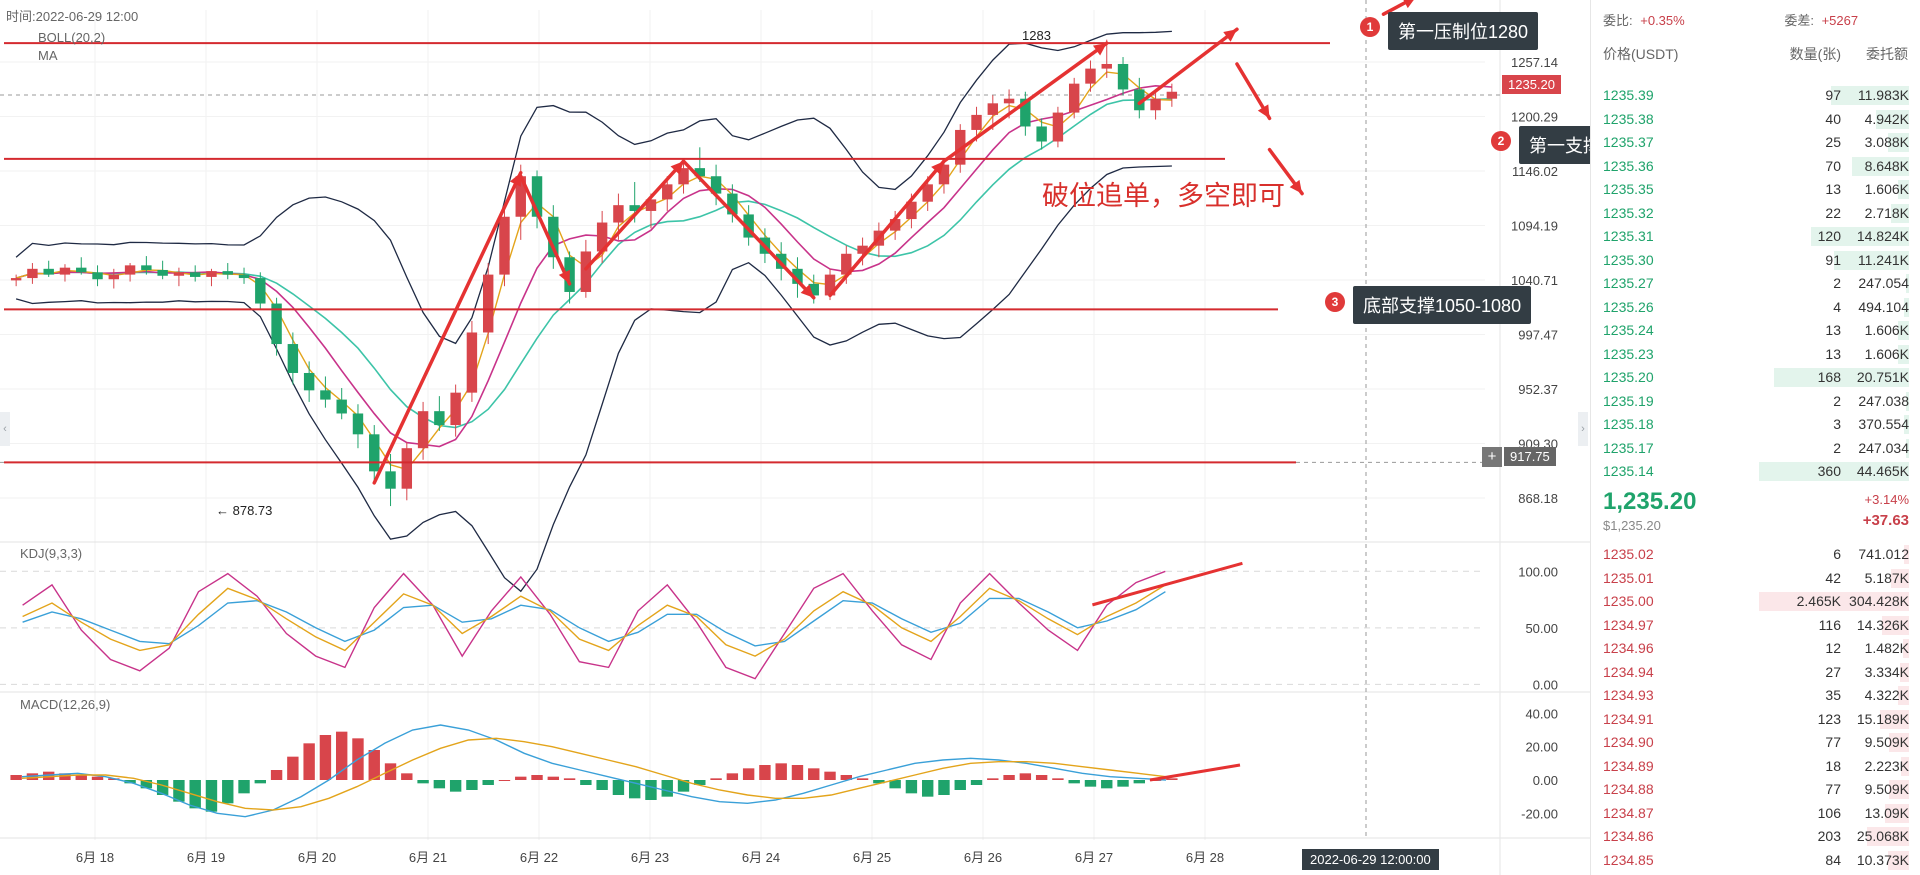 The width and height of the screenshot is (1920, 875). Describe the element at coordinates (1628, 624) in the screenshot. I see `bid-price: 1234.97` at that location.